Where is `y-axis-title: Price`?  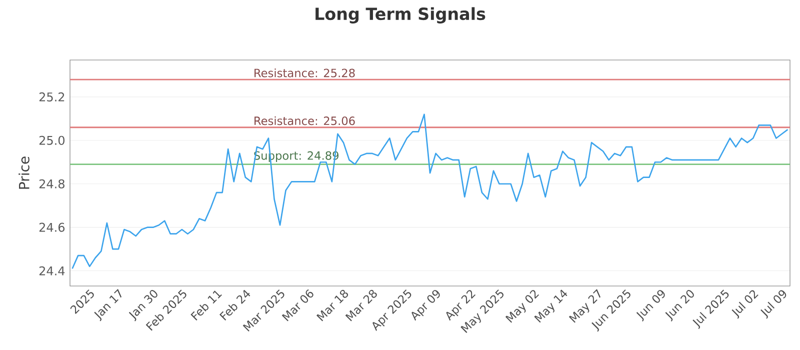
y-axis-title: Price is located at coordinates (24, 172).